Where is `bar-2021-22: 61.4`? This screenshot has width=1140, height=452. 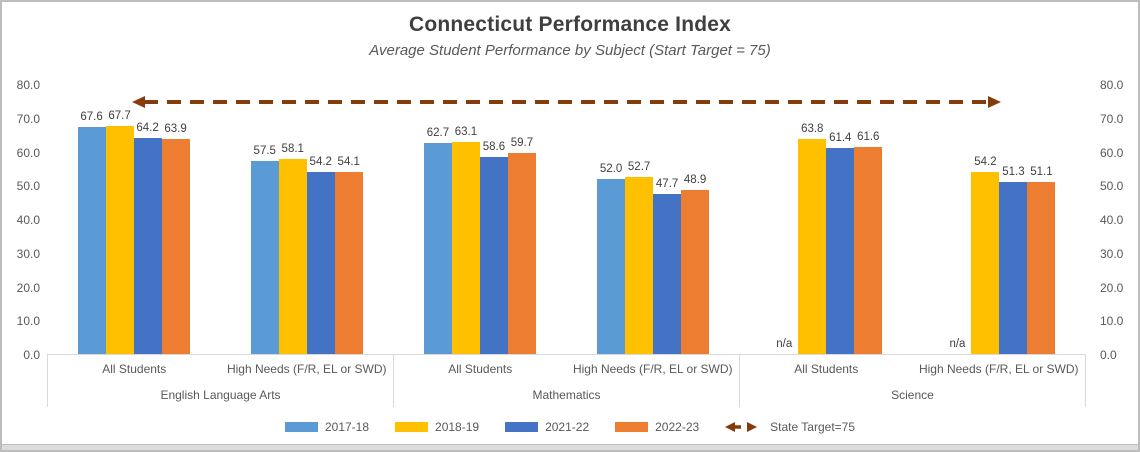
bar-2021-22: 61.4 is located at coordinates (840, 243).